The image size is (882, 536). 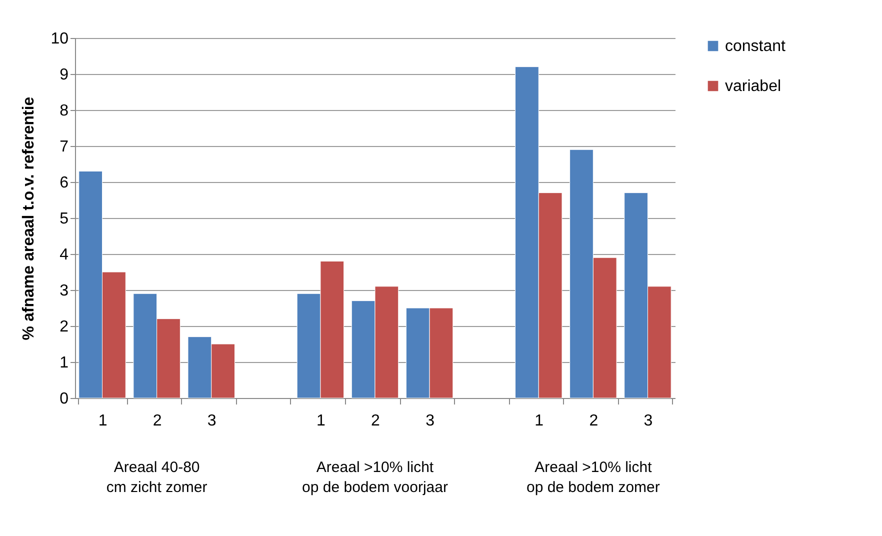 I want to click on y-tick-label: 2, so click(x=64, y=327).